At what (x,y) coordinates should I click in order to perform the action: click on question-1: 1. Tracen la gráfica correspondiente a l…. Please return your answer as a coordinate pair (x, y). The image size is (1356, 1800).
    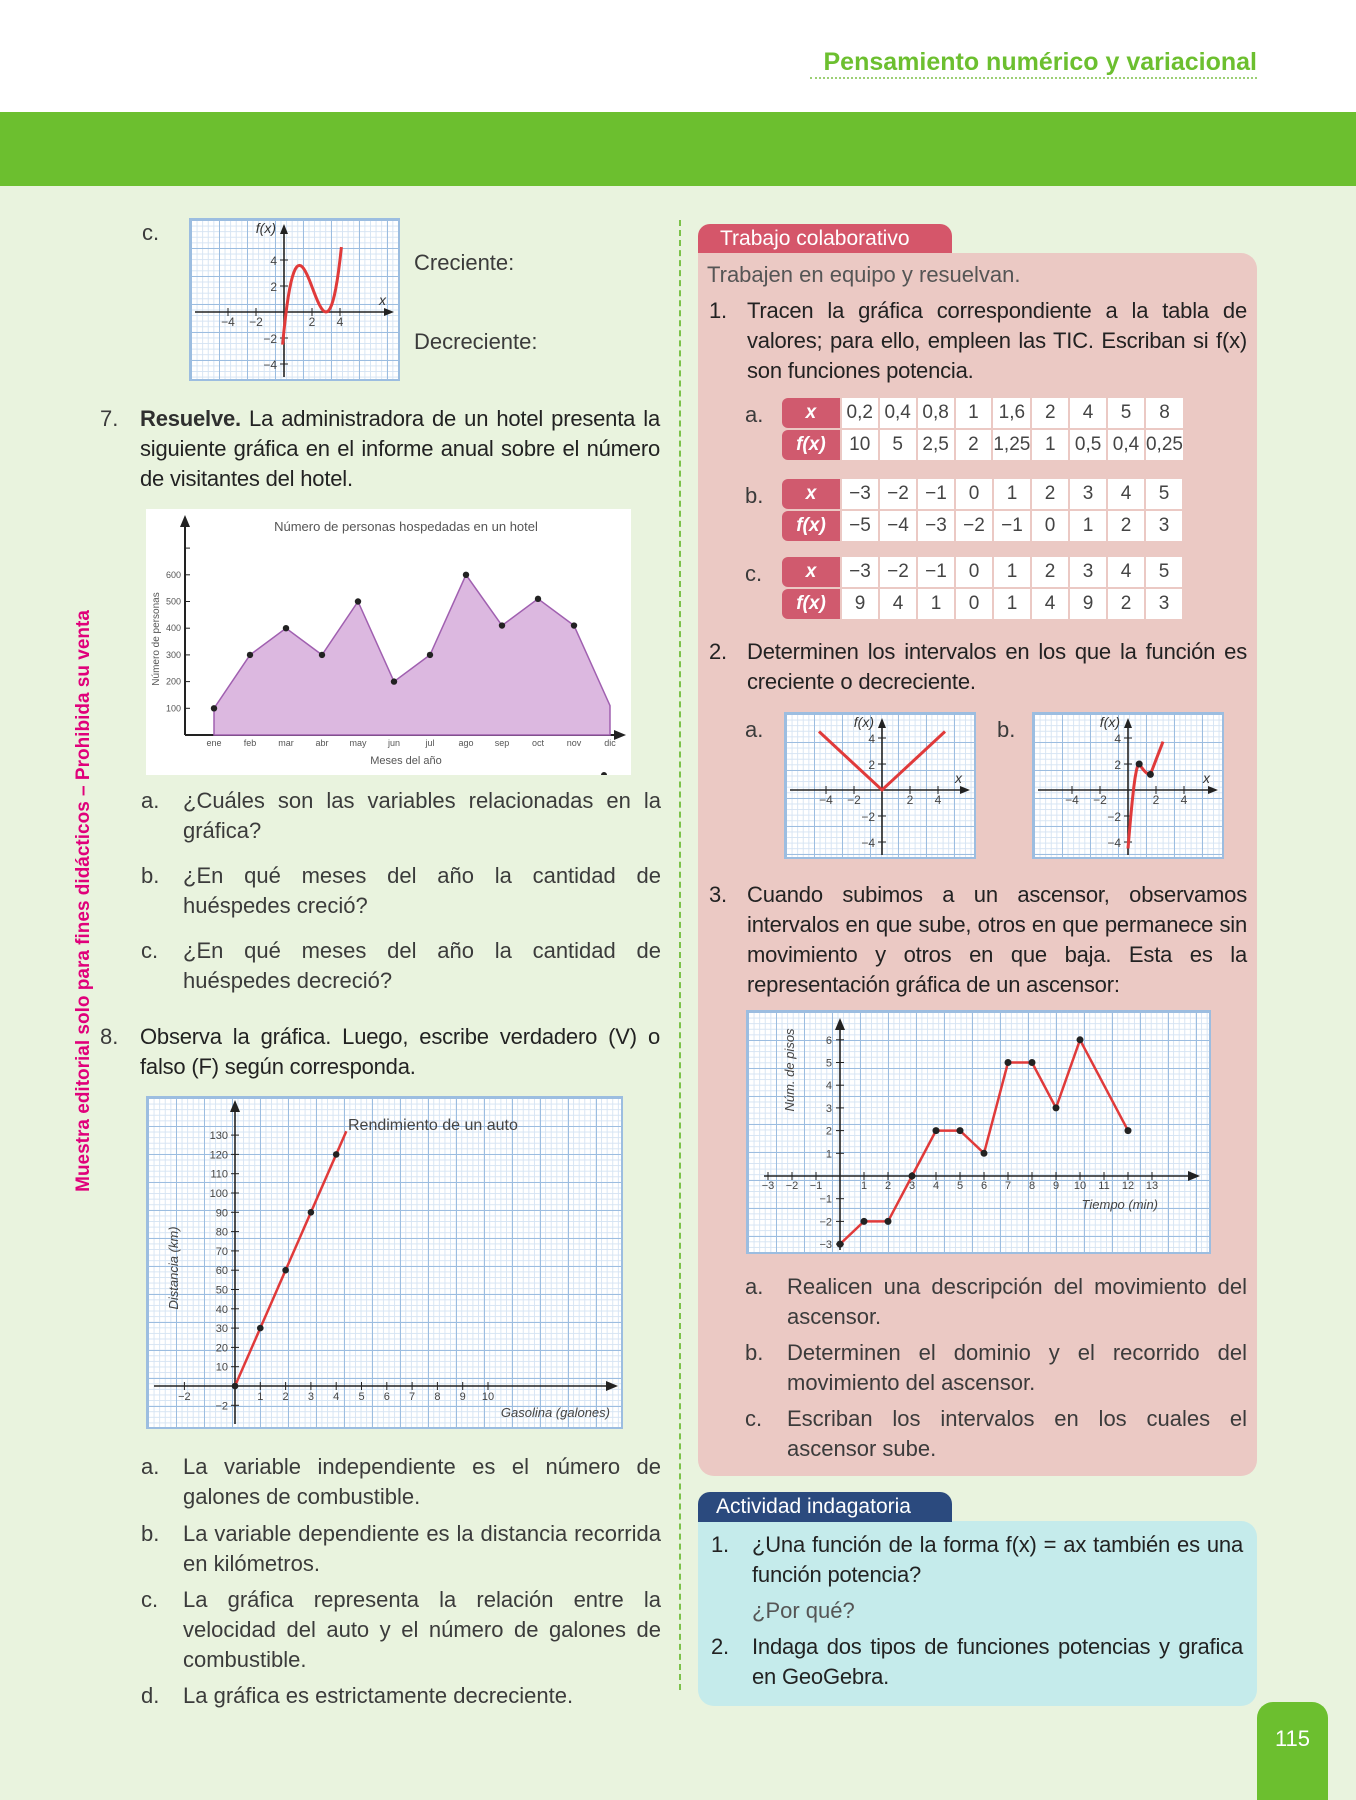
    Looking at the image, I should click on (978, 341).